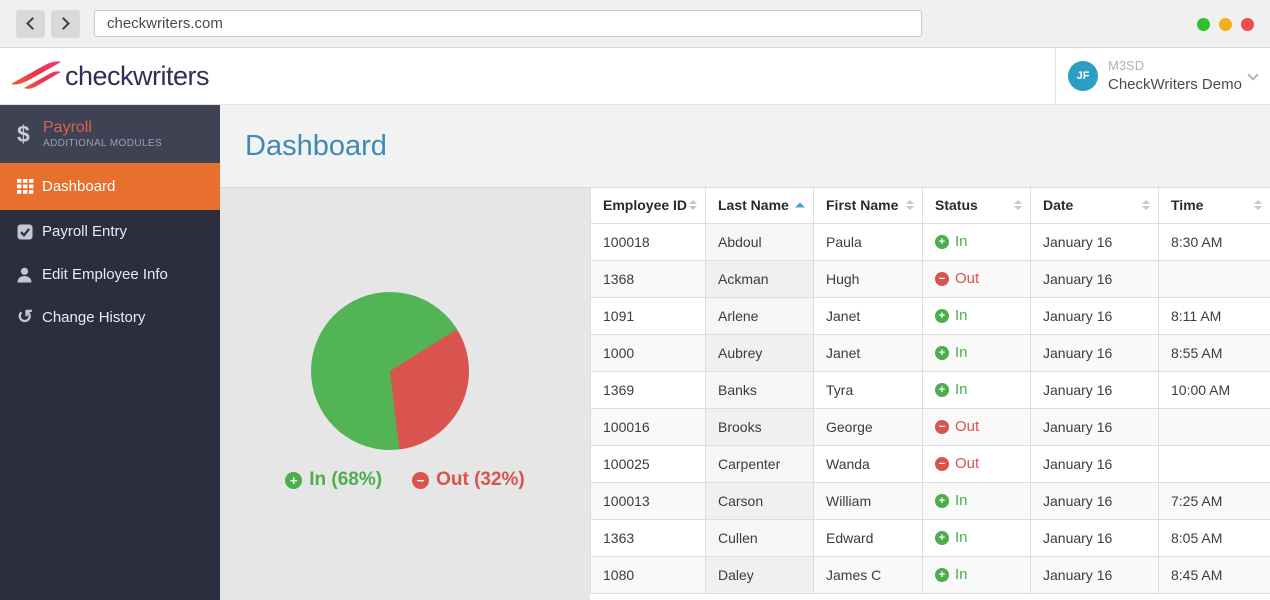  I want to click on cell-first-name: Janet, so click(868, 316).